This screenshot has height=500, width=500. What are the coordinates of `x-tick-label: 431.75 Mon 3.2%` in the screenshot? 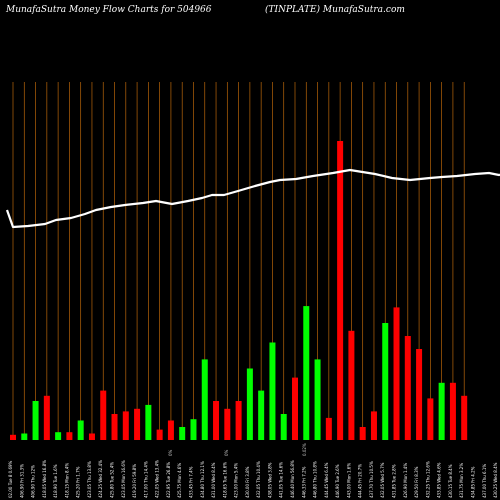 It's located at (461, 480).